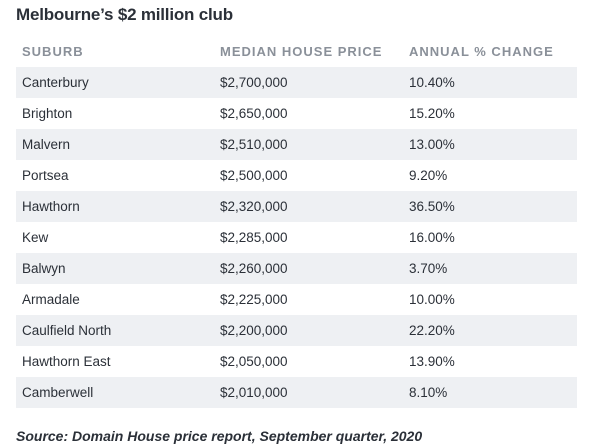 The height and width of the screenshot is (448, 601). What do you see at coordinates (432, 361) in the screenshot?
I see `change-cell: 13.90%` at bounding box center [432, 361].